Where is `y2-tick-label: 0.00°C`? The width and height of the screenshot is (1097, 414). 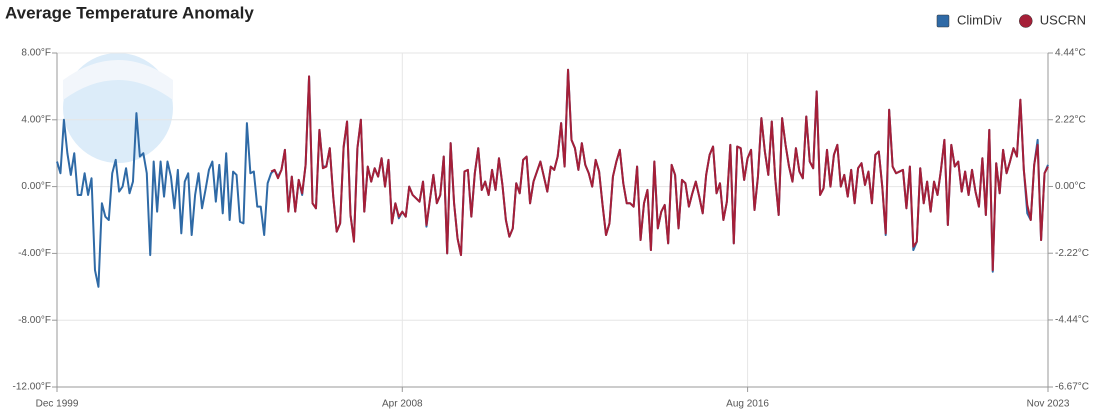 y2-tick-label: 0.00°C is located at coordinates (1070, 186).